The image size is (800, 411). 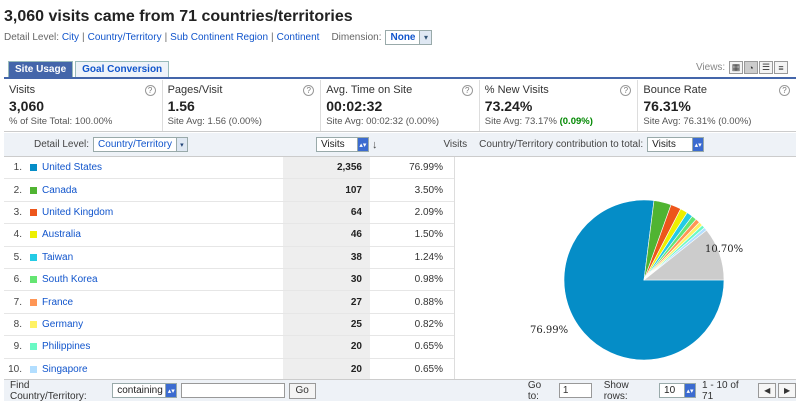 I want to click on detail-level-label: Detail Level:, so click(x=32, y=37).